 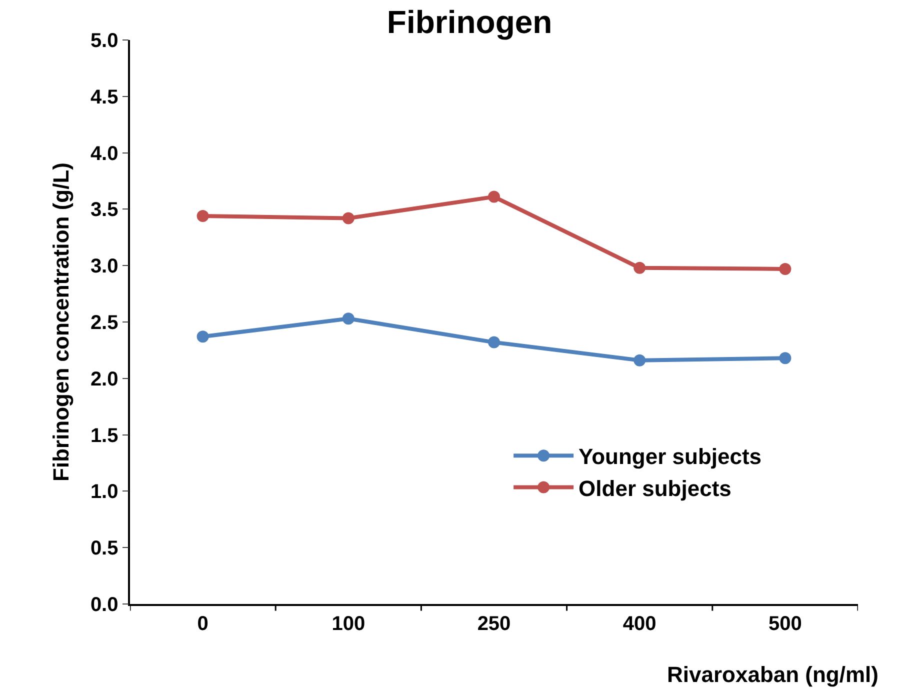 What do you see at coordinates (202, 623) in the screenshot?
I see `x-tick-label: 0` at bounding box center [202, 623].